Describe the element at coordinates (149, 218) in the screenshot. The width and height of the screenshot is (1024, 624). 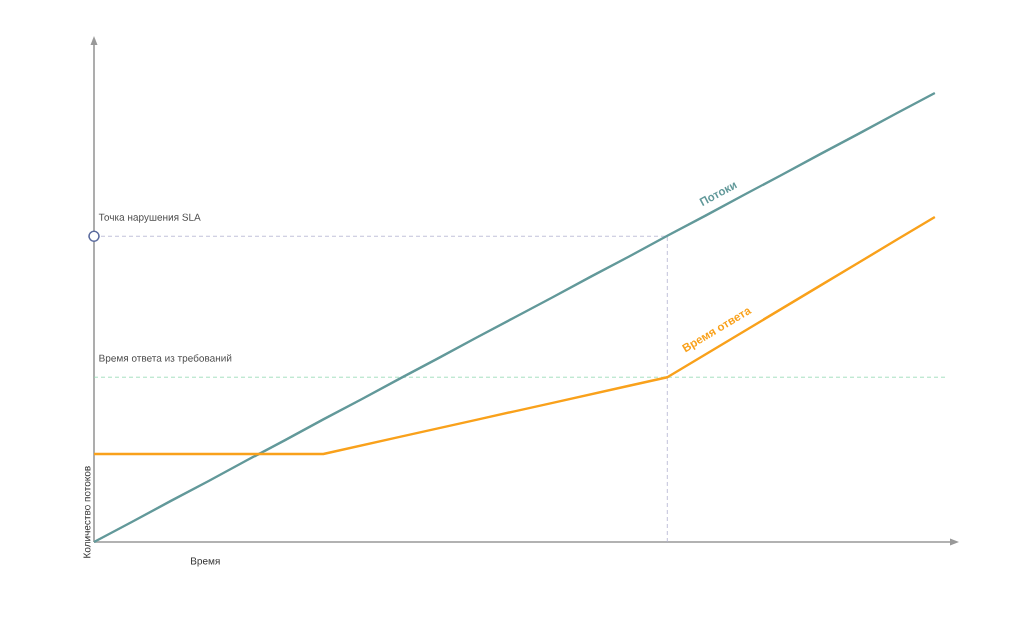
I see `ref-line-label: Точка нарушения SLA` at that location.